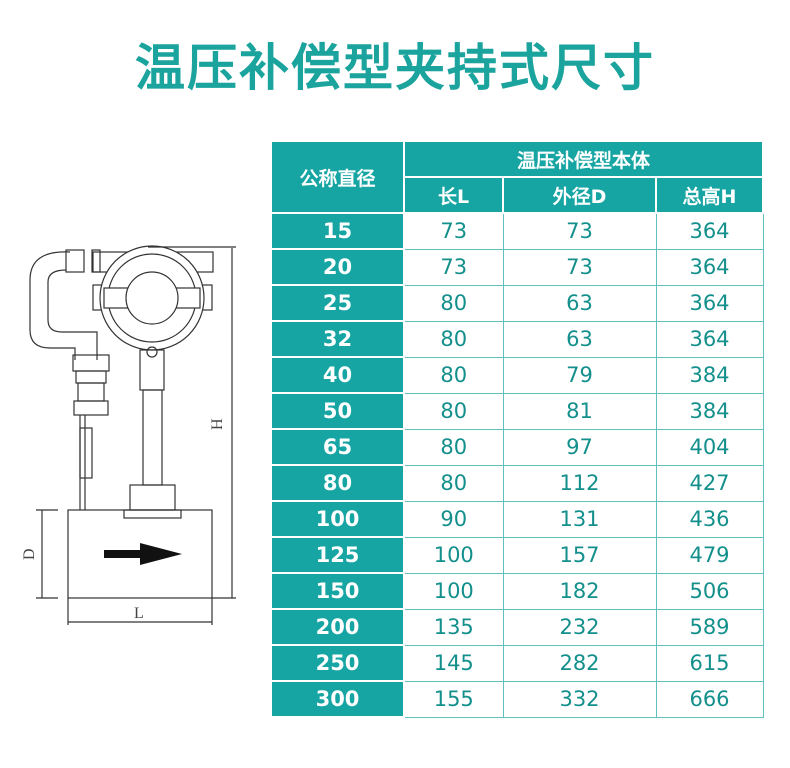  I want to click on table-row: 100 90 131 436, so click(517, 519).